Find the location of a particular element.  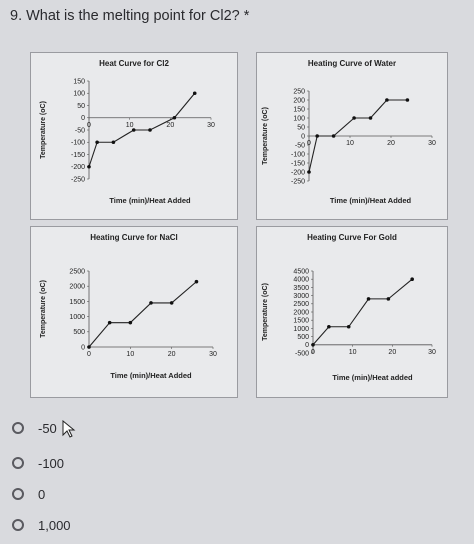

question-text: 9. What is the melting point for Cl2? * is located at coordinates (130, 16).